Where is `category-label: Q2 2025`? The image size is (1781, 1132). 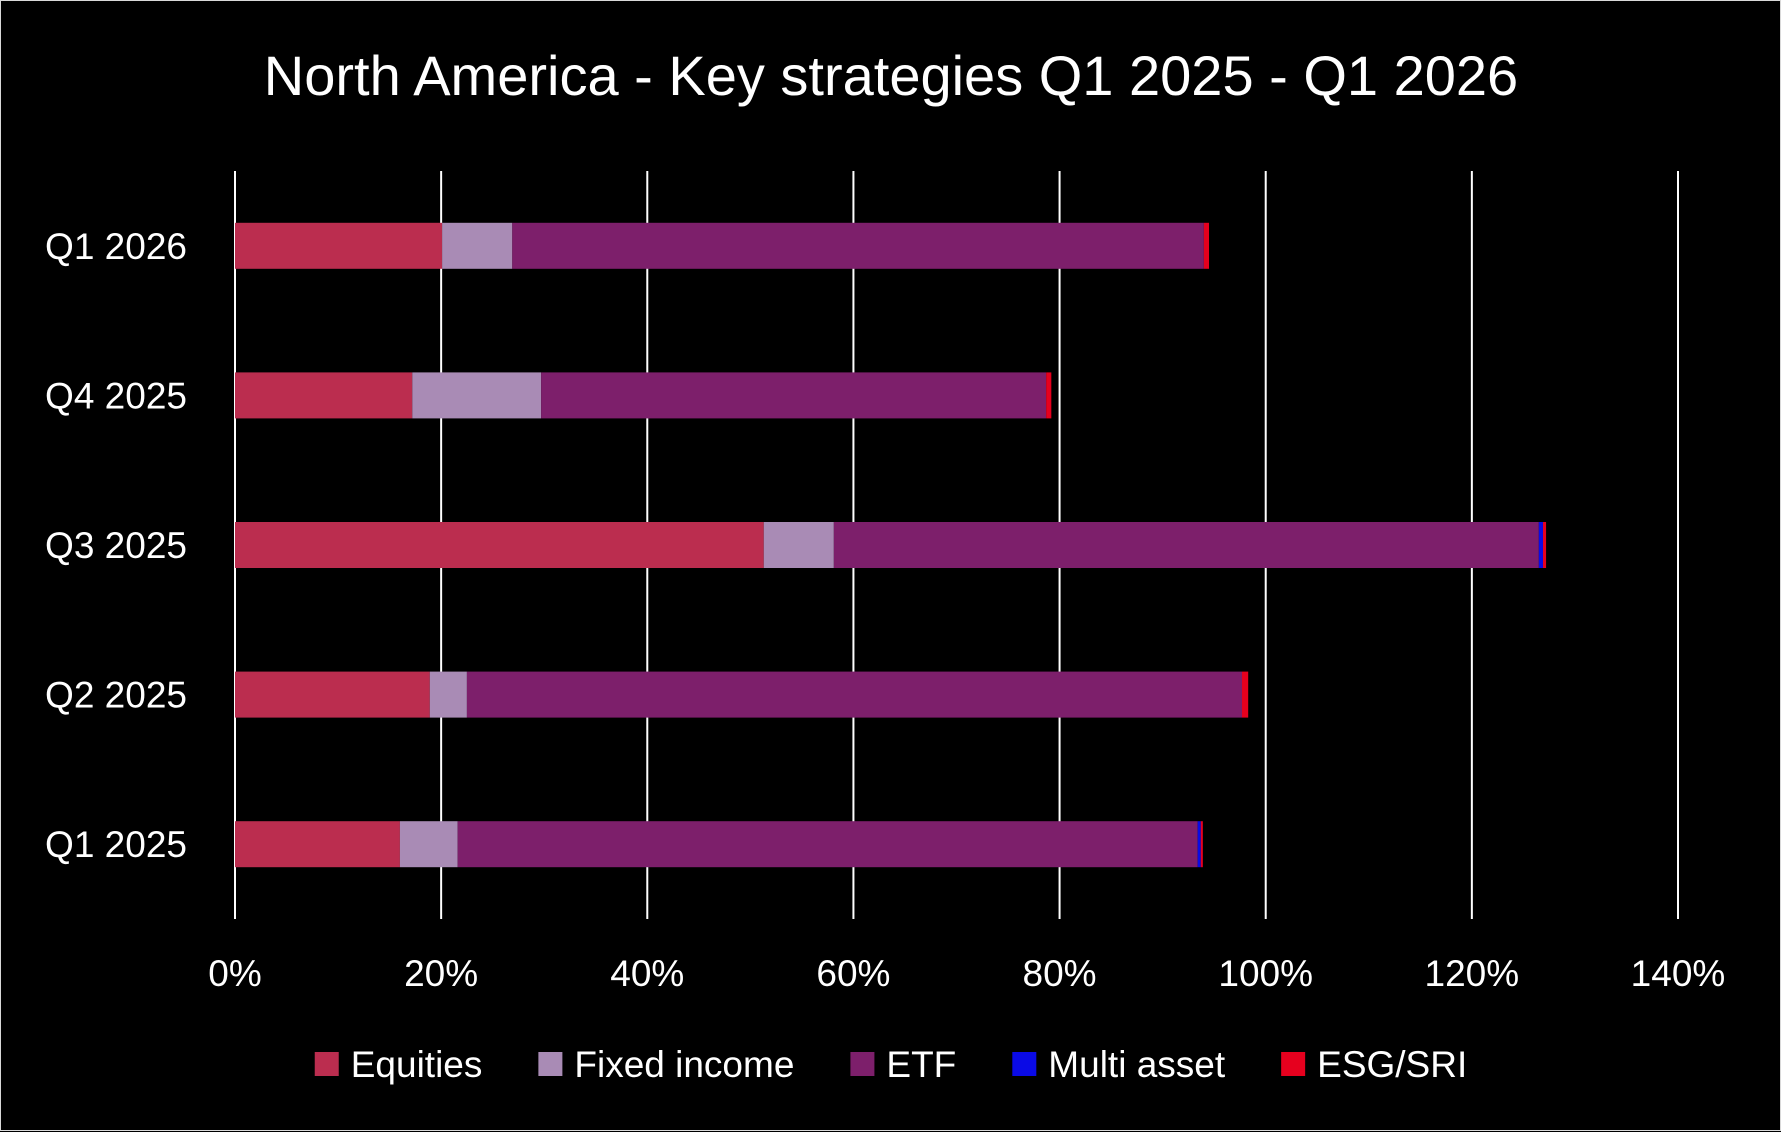 category-label: Q2 2025 is located at coordinates (116, 695).